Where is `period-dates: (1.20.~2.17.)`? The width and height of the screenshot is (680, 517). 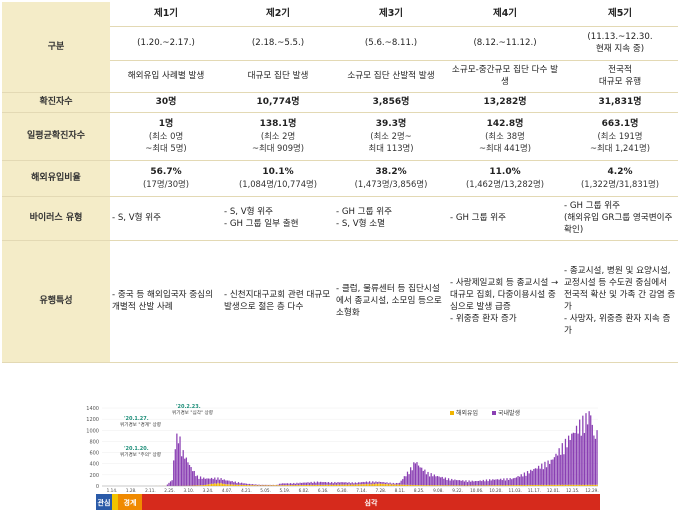 period-dates: (1.20.~2.17.) is located at coordinates (166, 43).